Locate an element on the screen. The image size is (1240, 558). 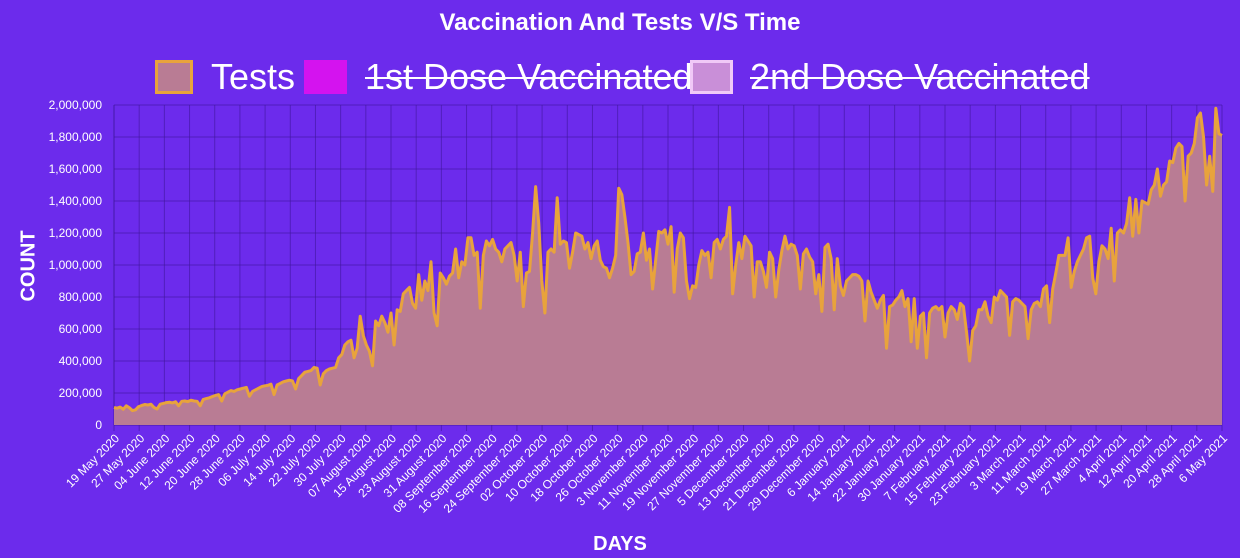
y-tick-label: 1,200,000 is located at coordinates (76, 233).